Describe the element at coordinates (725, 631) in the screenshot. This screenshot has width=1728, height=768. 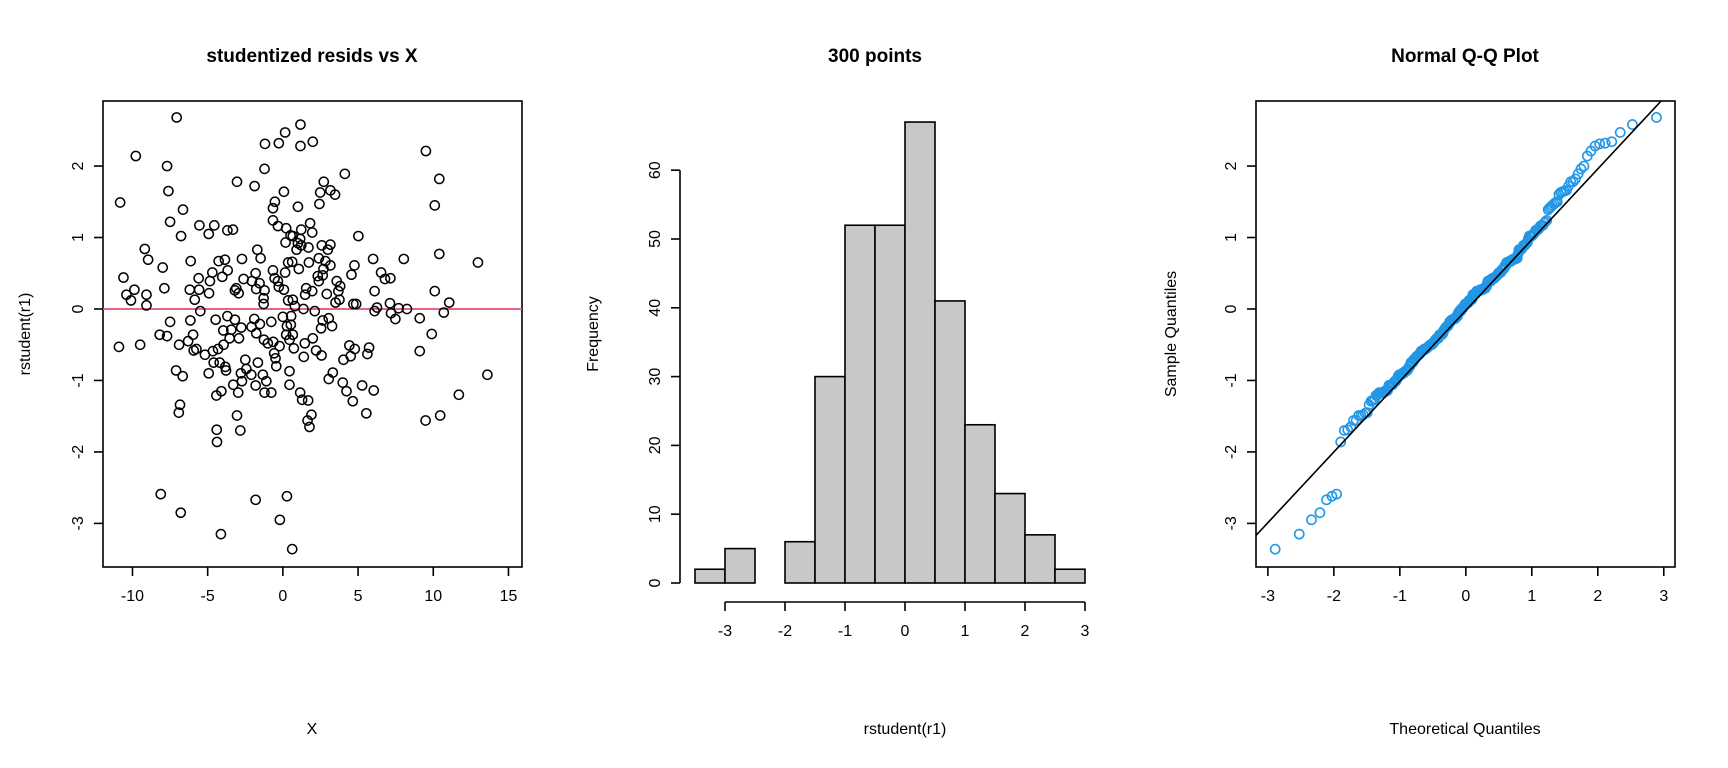
I see `x-tick-label: -3` at that location.